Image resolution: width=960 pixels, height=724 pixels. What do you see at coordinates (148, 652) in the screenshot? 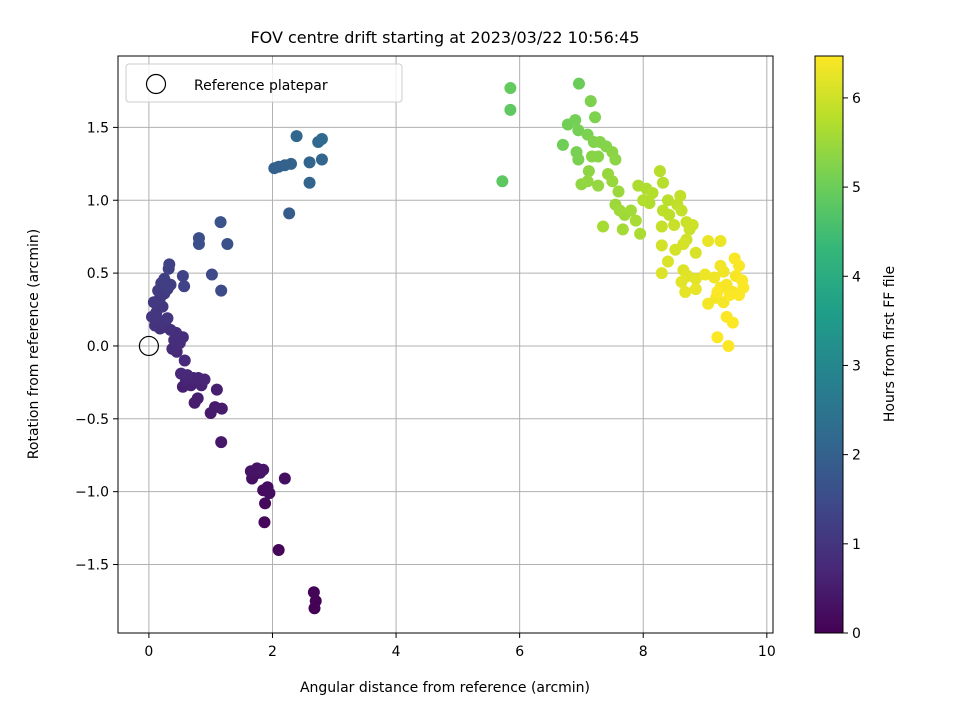
I see `x-tick-label: 0` at bounding box center [148, 652].